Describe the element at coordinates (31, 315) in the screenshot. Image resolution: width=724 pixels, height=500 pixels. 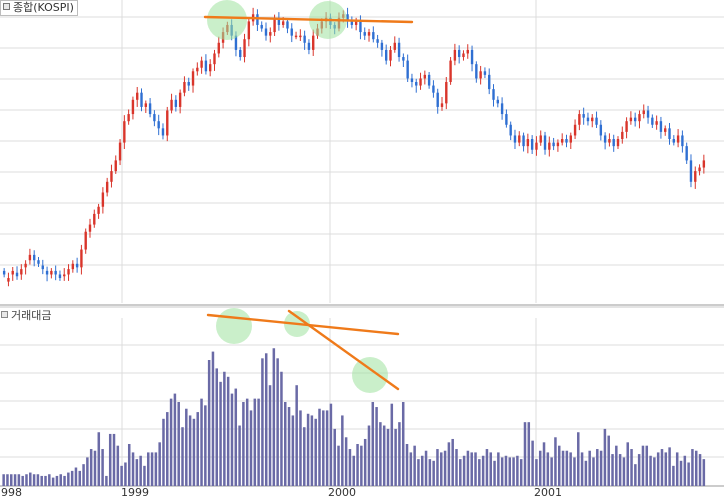
I see `volume-panel-title-text: 거래대금` at that location.